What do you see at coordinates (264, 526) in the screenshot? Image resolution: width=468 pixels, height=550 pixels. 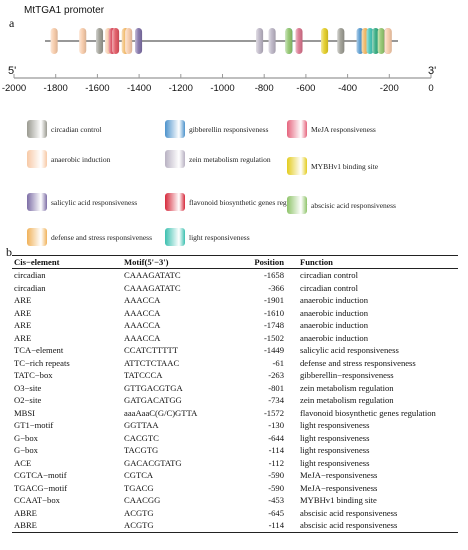 I see `cell-position: -114` at bounding box center [264, 526].